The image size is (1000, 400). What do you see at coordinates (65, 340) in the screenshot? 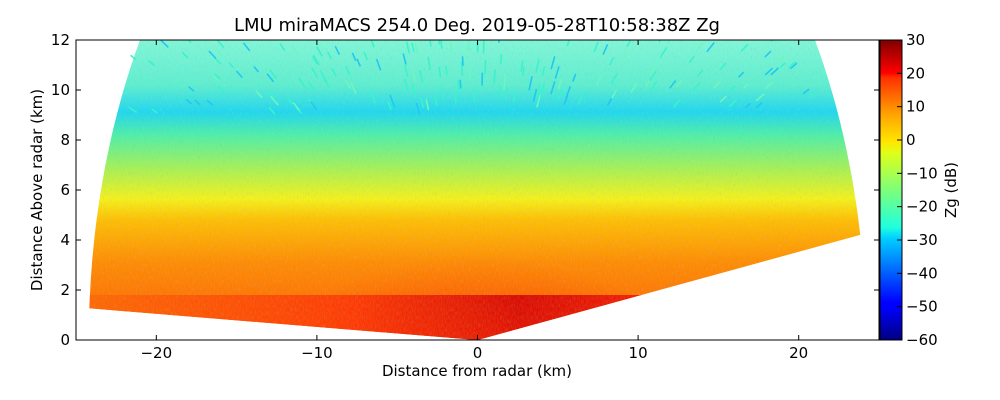
I see `y-tick-label: 0` at bounding box center [65, 340].